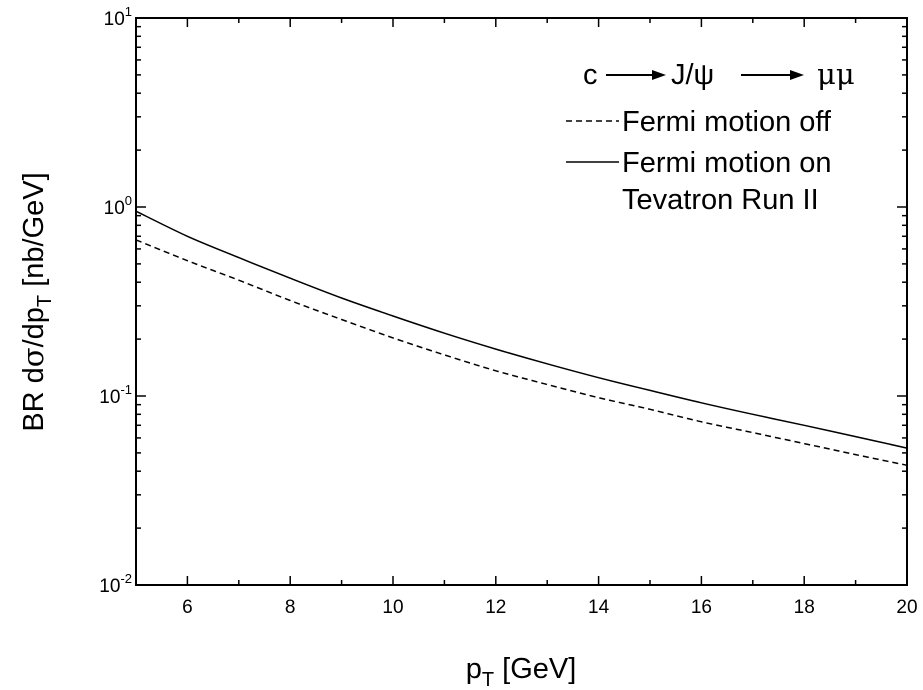 The width and height of the screenshot is (923, 690). Describe the element at coordinates (290, 607) in the screenshot. I see `x-tick-label: 8` at that location.